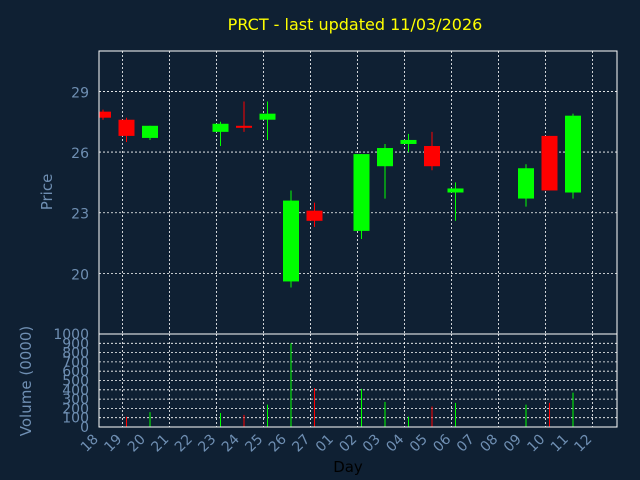  What do you see at coordinates (80, 154) in the screenshot?
I see `price-tick-label: 26` at bounding box center [80, 154].